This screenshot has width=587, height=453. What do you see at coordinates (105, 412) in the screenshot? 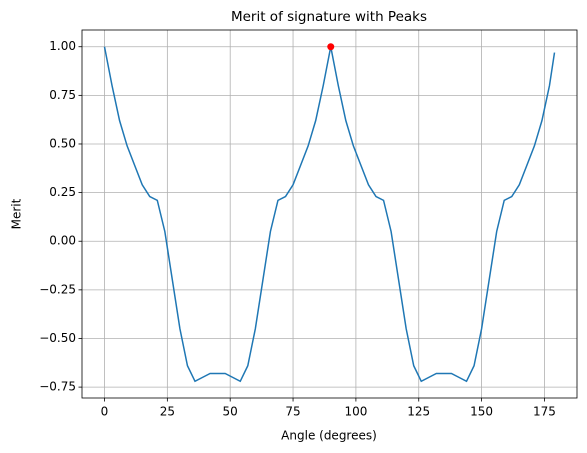
I see `x-tick-label: 0` at bounding box center [105, 412].